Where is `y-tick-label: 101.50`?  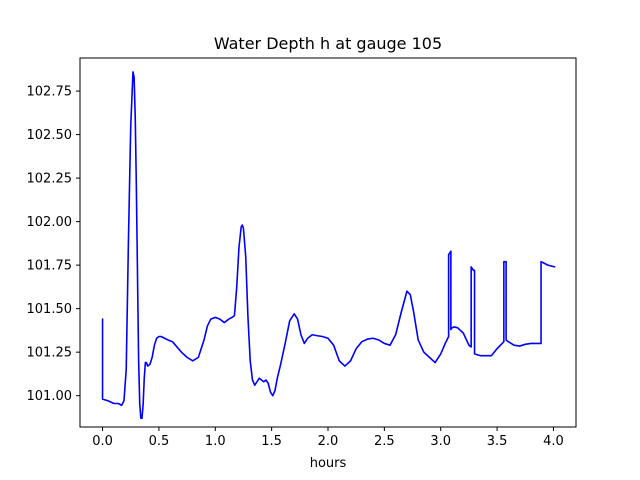
y-tick-label: 101.50 is located at coordinates (50, 309).